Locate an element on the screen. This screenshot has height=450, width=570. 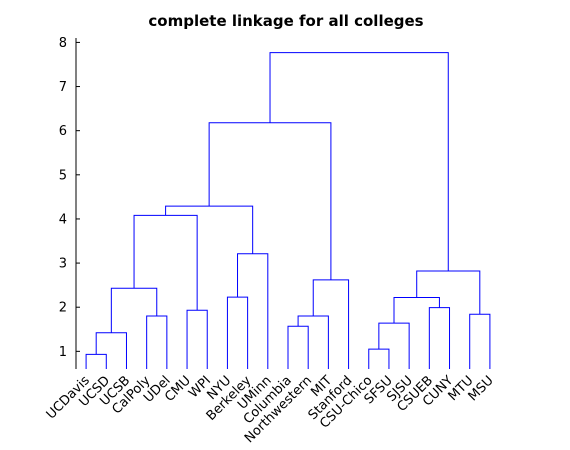
dendrogram-link-c7 is located at coordinates (237, 332).